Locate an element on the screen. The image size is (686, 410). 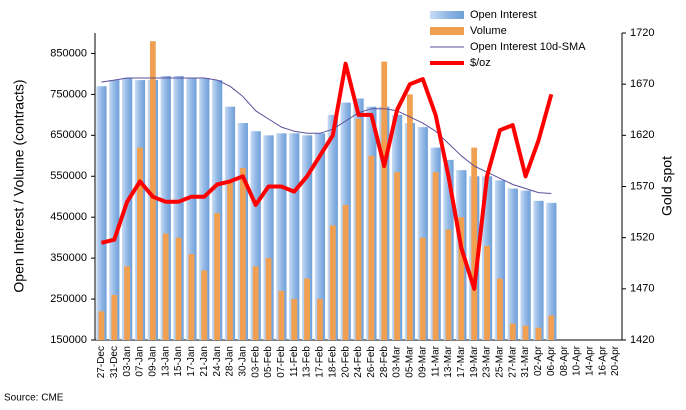
x-tick-label: 31-Mar is located at coordinates (525, 361).